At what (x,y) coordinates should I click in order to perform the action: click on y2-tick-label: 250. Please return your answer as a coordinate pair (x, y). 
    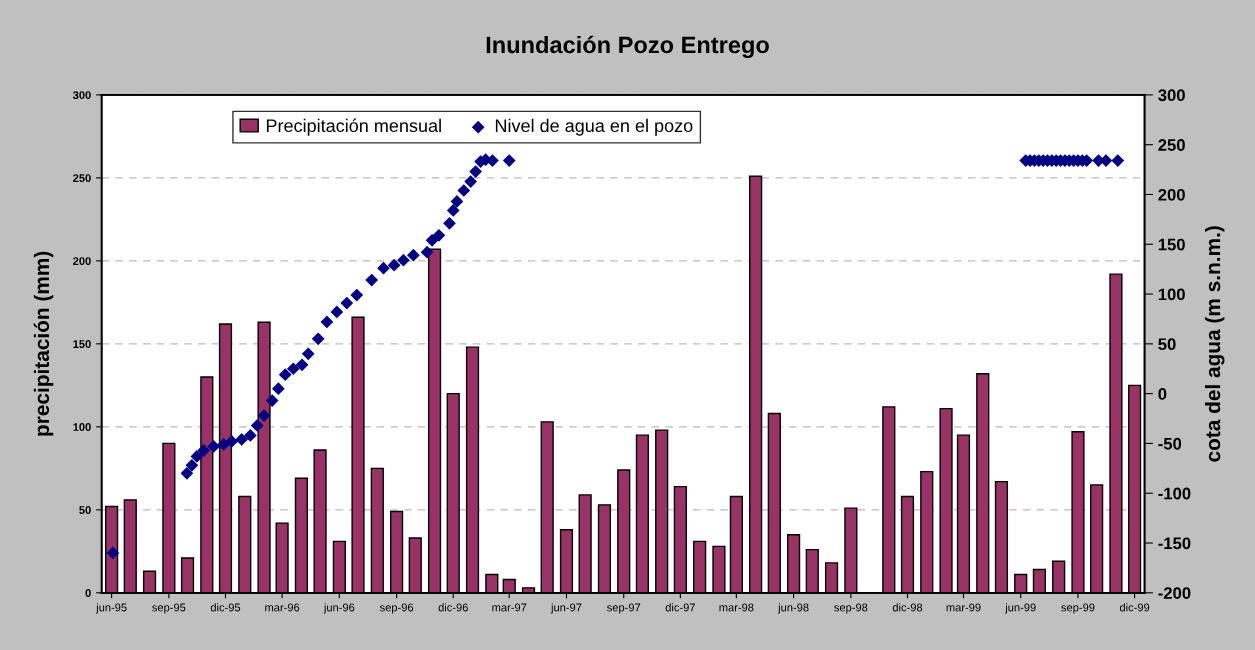
    Looking at the image, I should click on (1171, 145).